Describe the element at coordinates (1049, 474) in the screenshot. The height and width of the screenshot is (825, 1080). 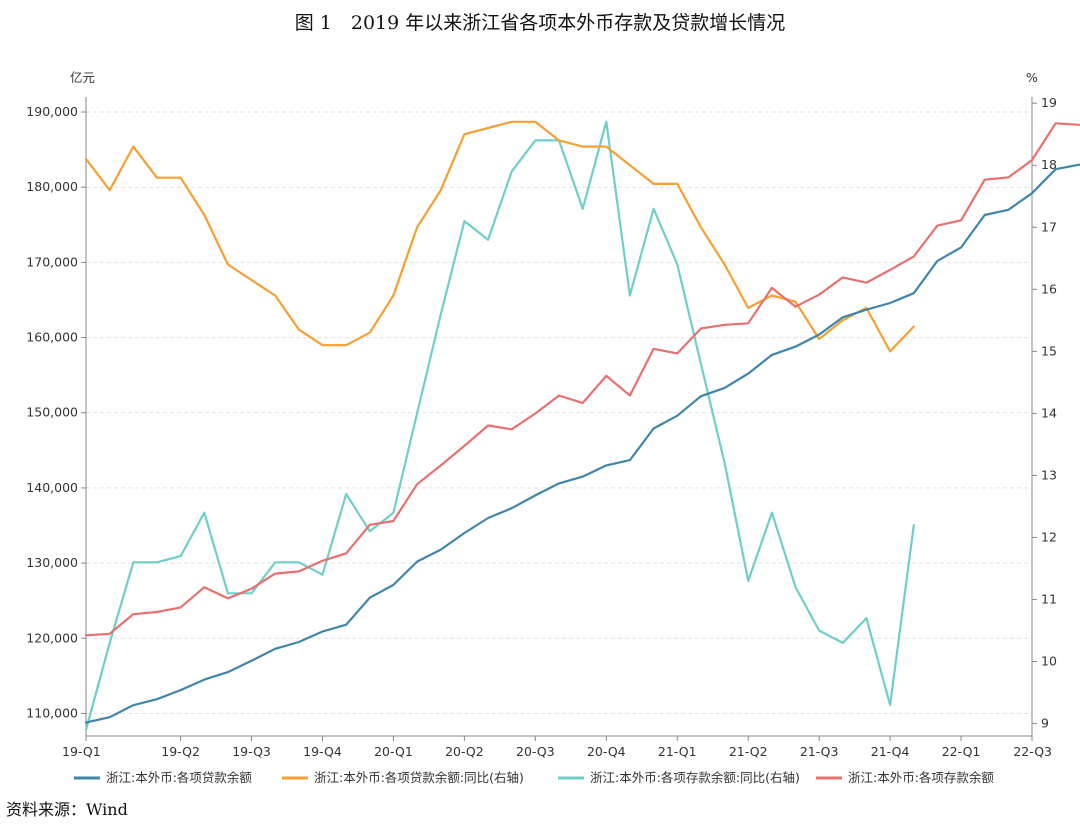
I see `right-tick-label-4: 13` at that location.